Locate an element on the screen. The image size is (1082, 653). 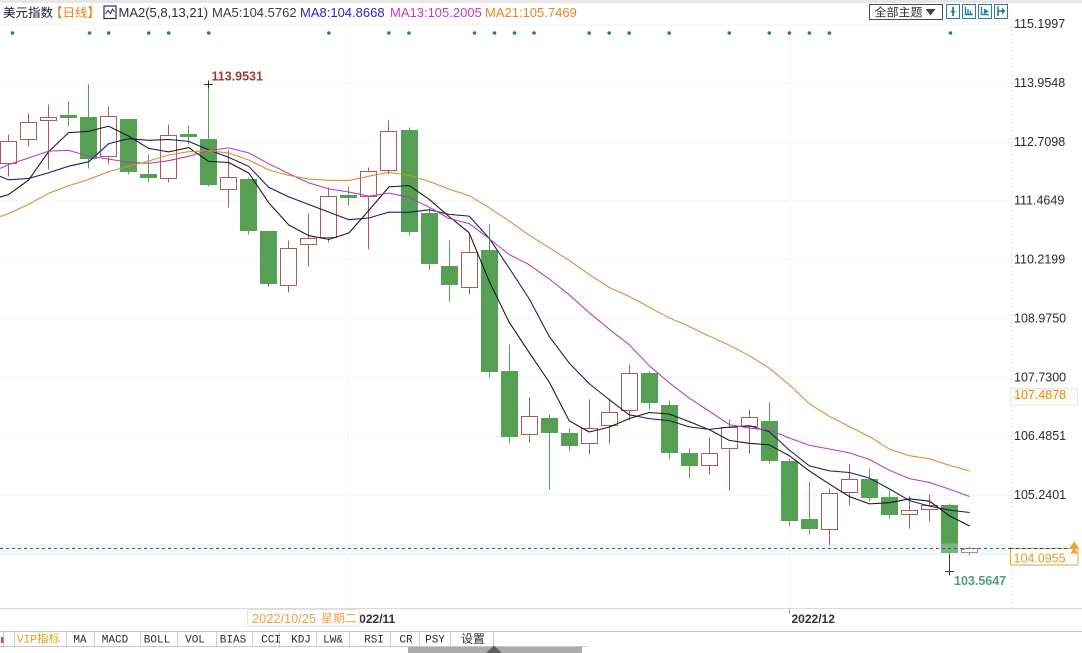
svg-text: CCI is located at coordinates (271, 641).